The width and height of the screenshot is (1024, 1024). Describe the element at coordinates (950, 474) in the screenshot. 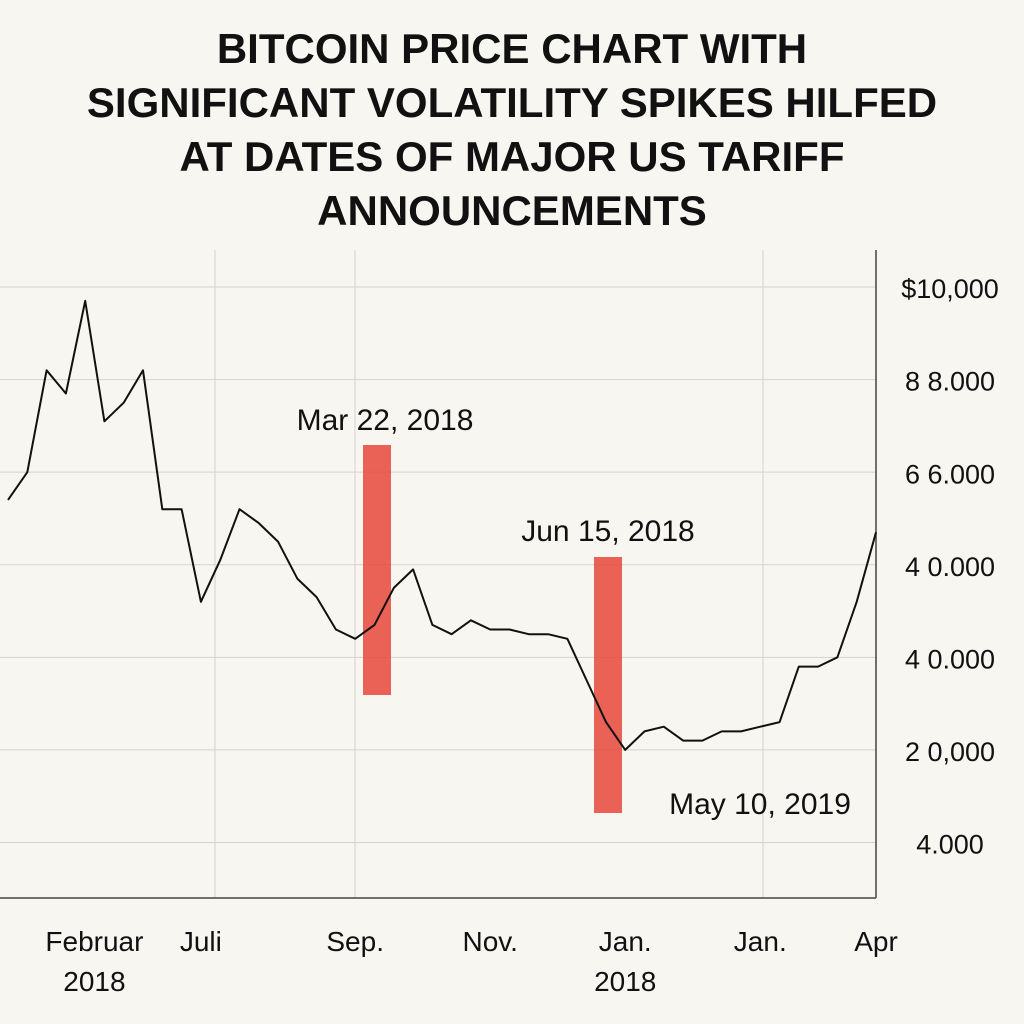

I see `y-tick-label: 6 6.000` at that location.